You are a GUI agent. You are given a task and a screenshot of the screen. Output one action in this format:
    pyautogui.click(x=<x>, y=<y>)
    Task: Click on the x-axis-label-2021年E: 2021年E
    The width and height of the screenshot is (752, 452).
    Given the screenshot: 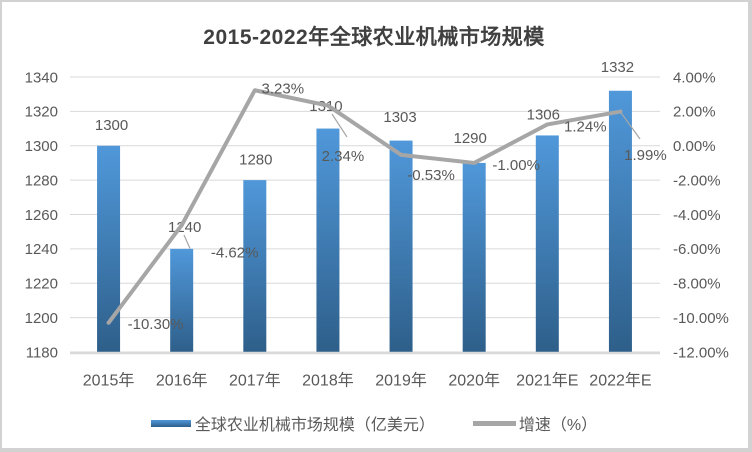 What is the action you would take?
    pyautogui.click(x=547, y=381)
    